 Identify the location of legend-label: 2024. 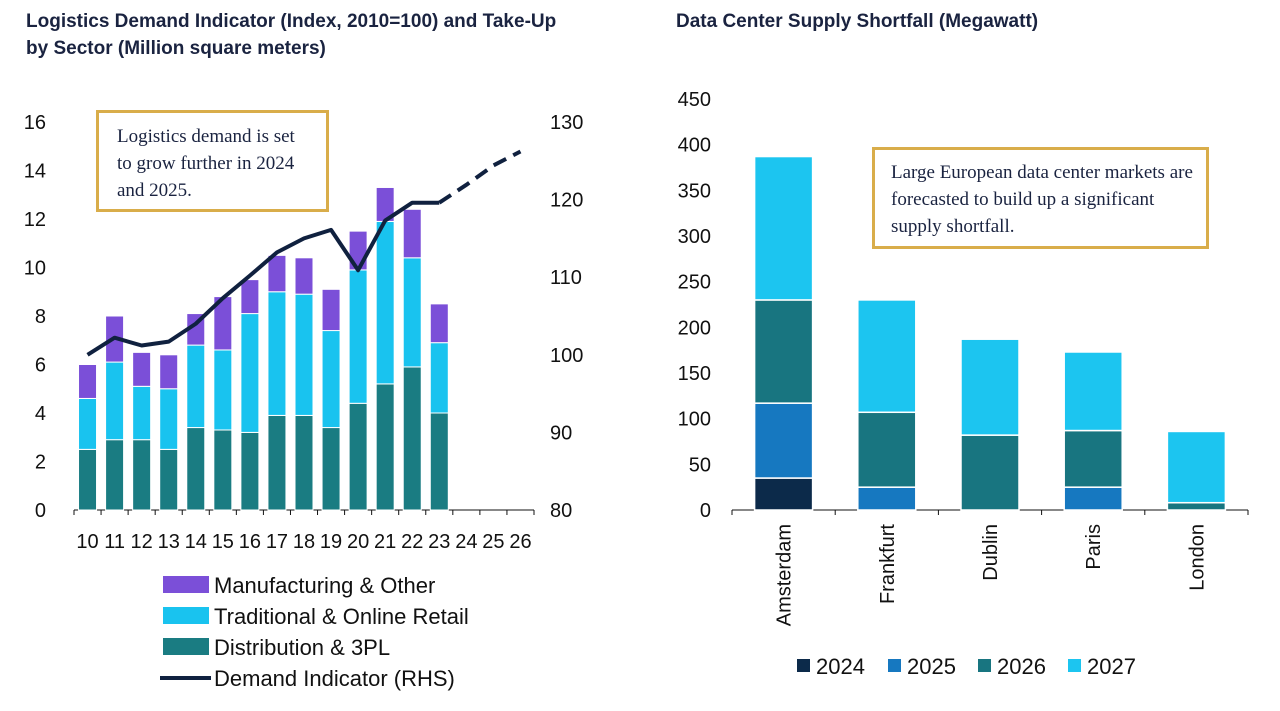
(840, 666).